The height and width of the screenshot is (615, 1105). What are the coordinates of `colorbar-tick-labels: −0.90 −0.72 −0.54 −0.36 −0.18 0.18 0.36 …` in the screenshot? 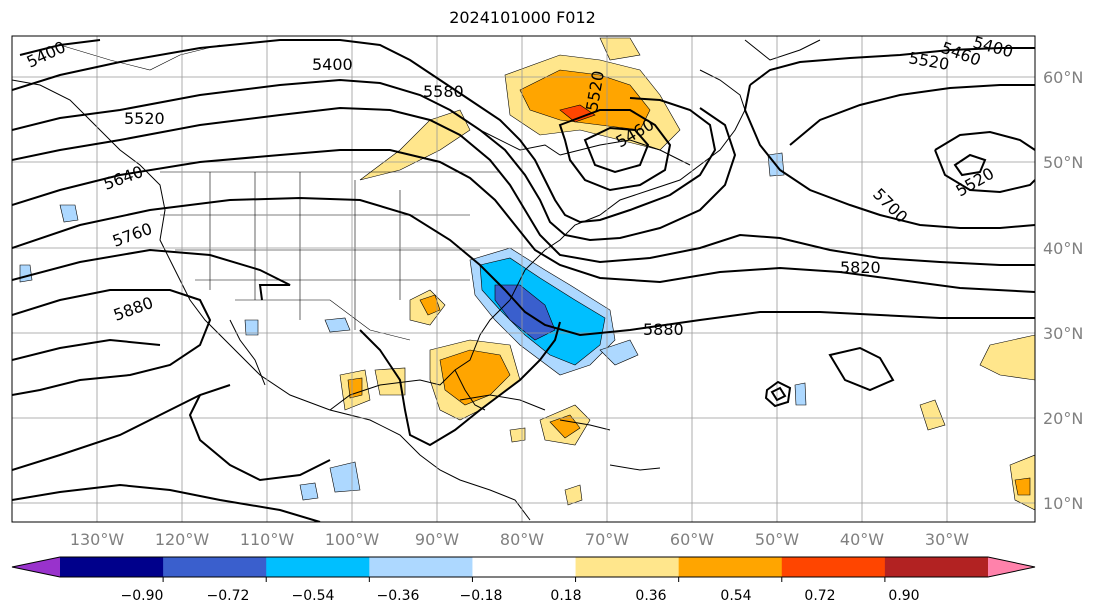 It's located at (520, 596).